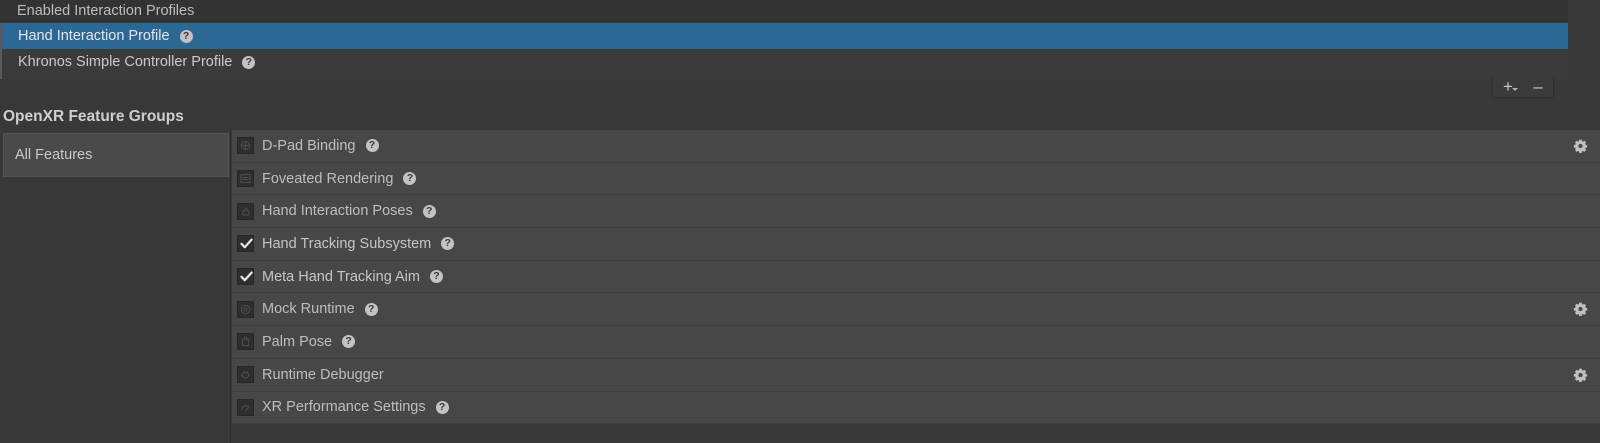 Image resolution: width=1600 pixels, height=443 pixels. Describe the element at coordinates (1515, 89) in the screenshot. I see `chevron-down-icon` at that location.